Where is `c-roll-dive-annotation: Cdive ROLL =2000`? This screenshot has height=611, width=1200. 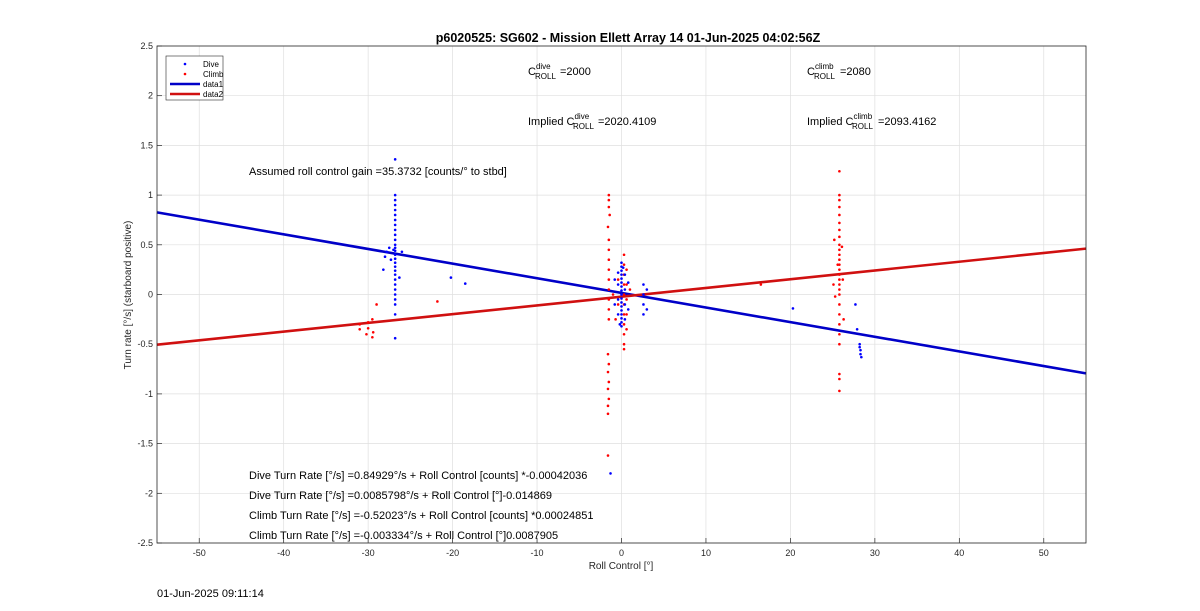
c-roll-dive-annotation: Cdive ROLL =2000 is located at coordinates (559, 71).